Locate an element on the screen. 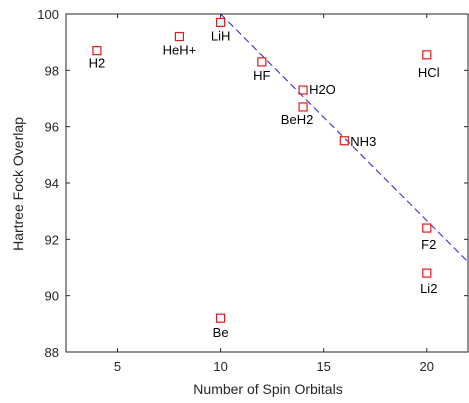  data-point-h2o is located at coordinates (303, 90).